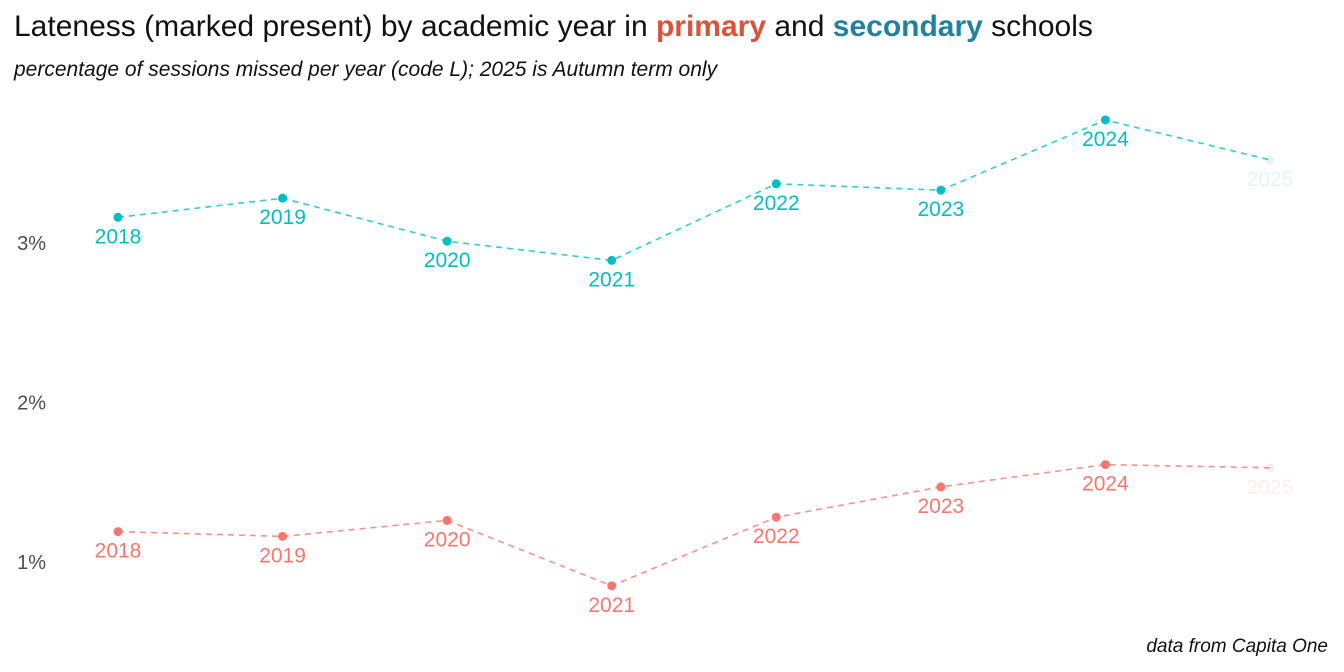 This screenshot has width=1344, height=672. What do you see at coordinates (31, 244) in the screenshot?
I see `y-tick-label: 3%` at bounding box center [31, 244].